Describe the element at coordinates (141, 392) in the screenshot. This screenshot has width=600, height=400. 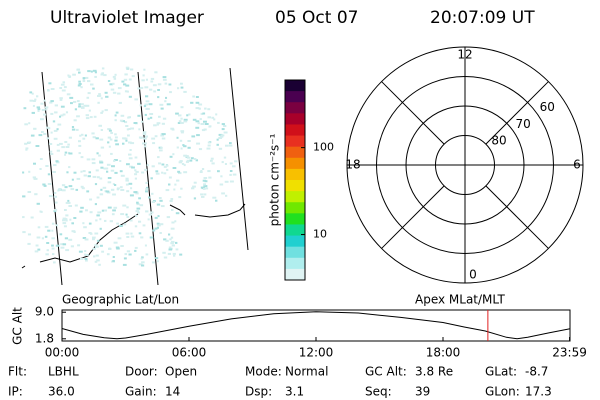
I see `field-label: Gain:` at that location.